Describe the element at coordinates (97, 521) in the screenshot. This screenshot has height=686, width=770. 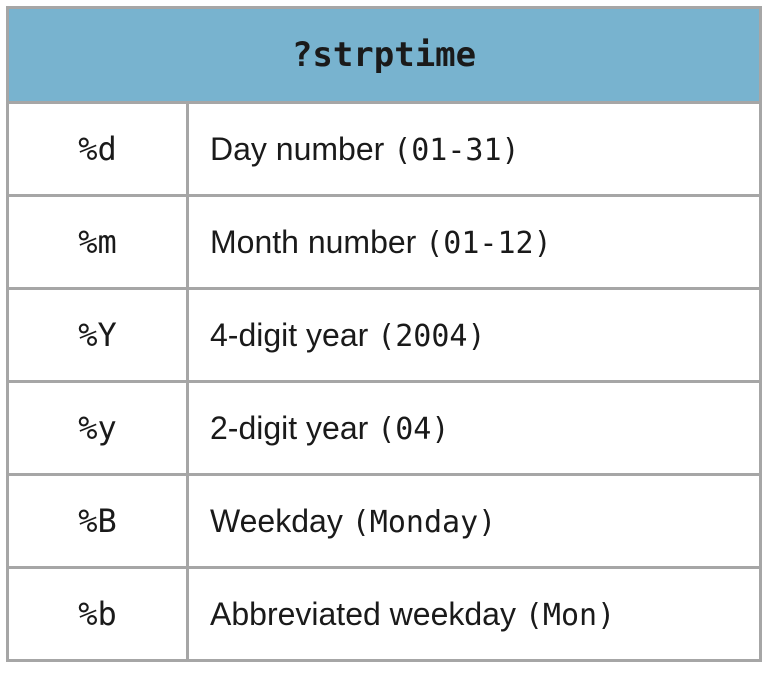
I see `format-code: %B` at that location.